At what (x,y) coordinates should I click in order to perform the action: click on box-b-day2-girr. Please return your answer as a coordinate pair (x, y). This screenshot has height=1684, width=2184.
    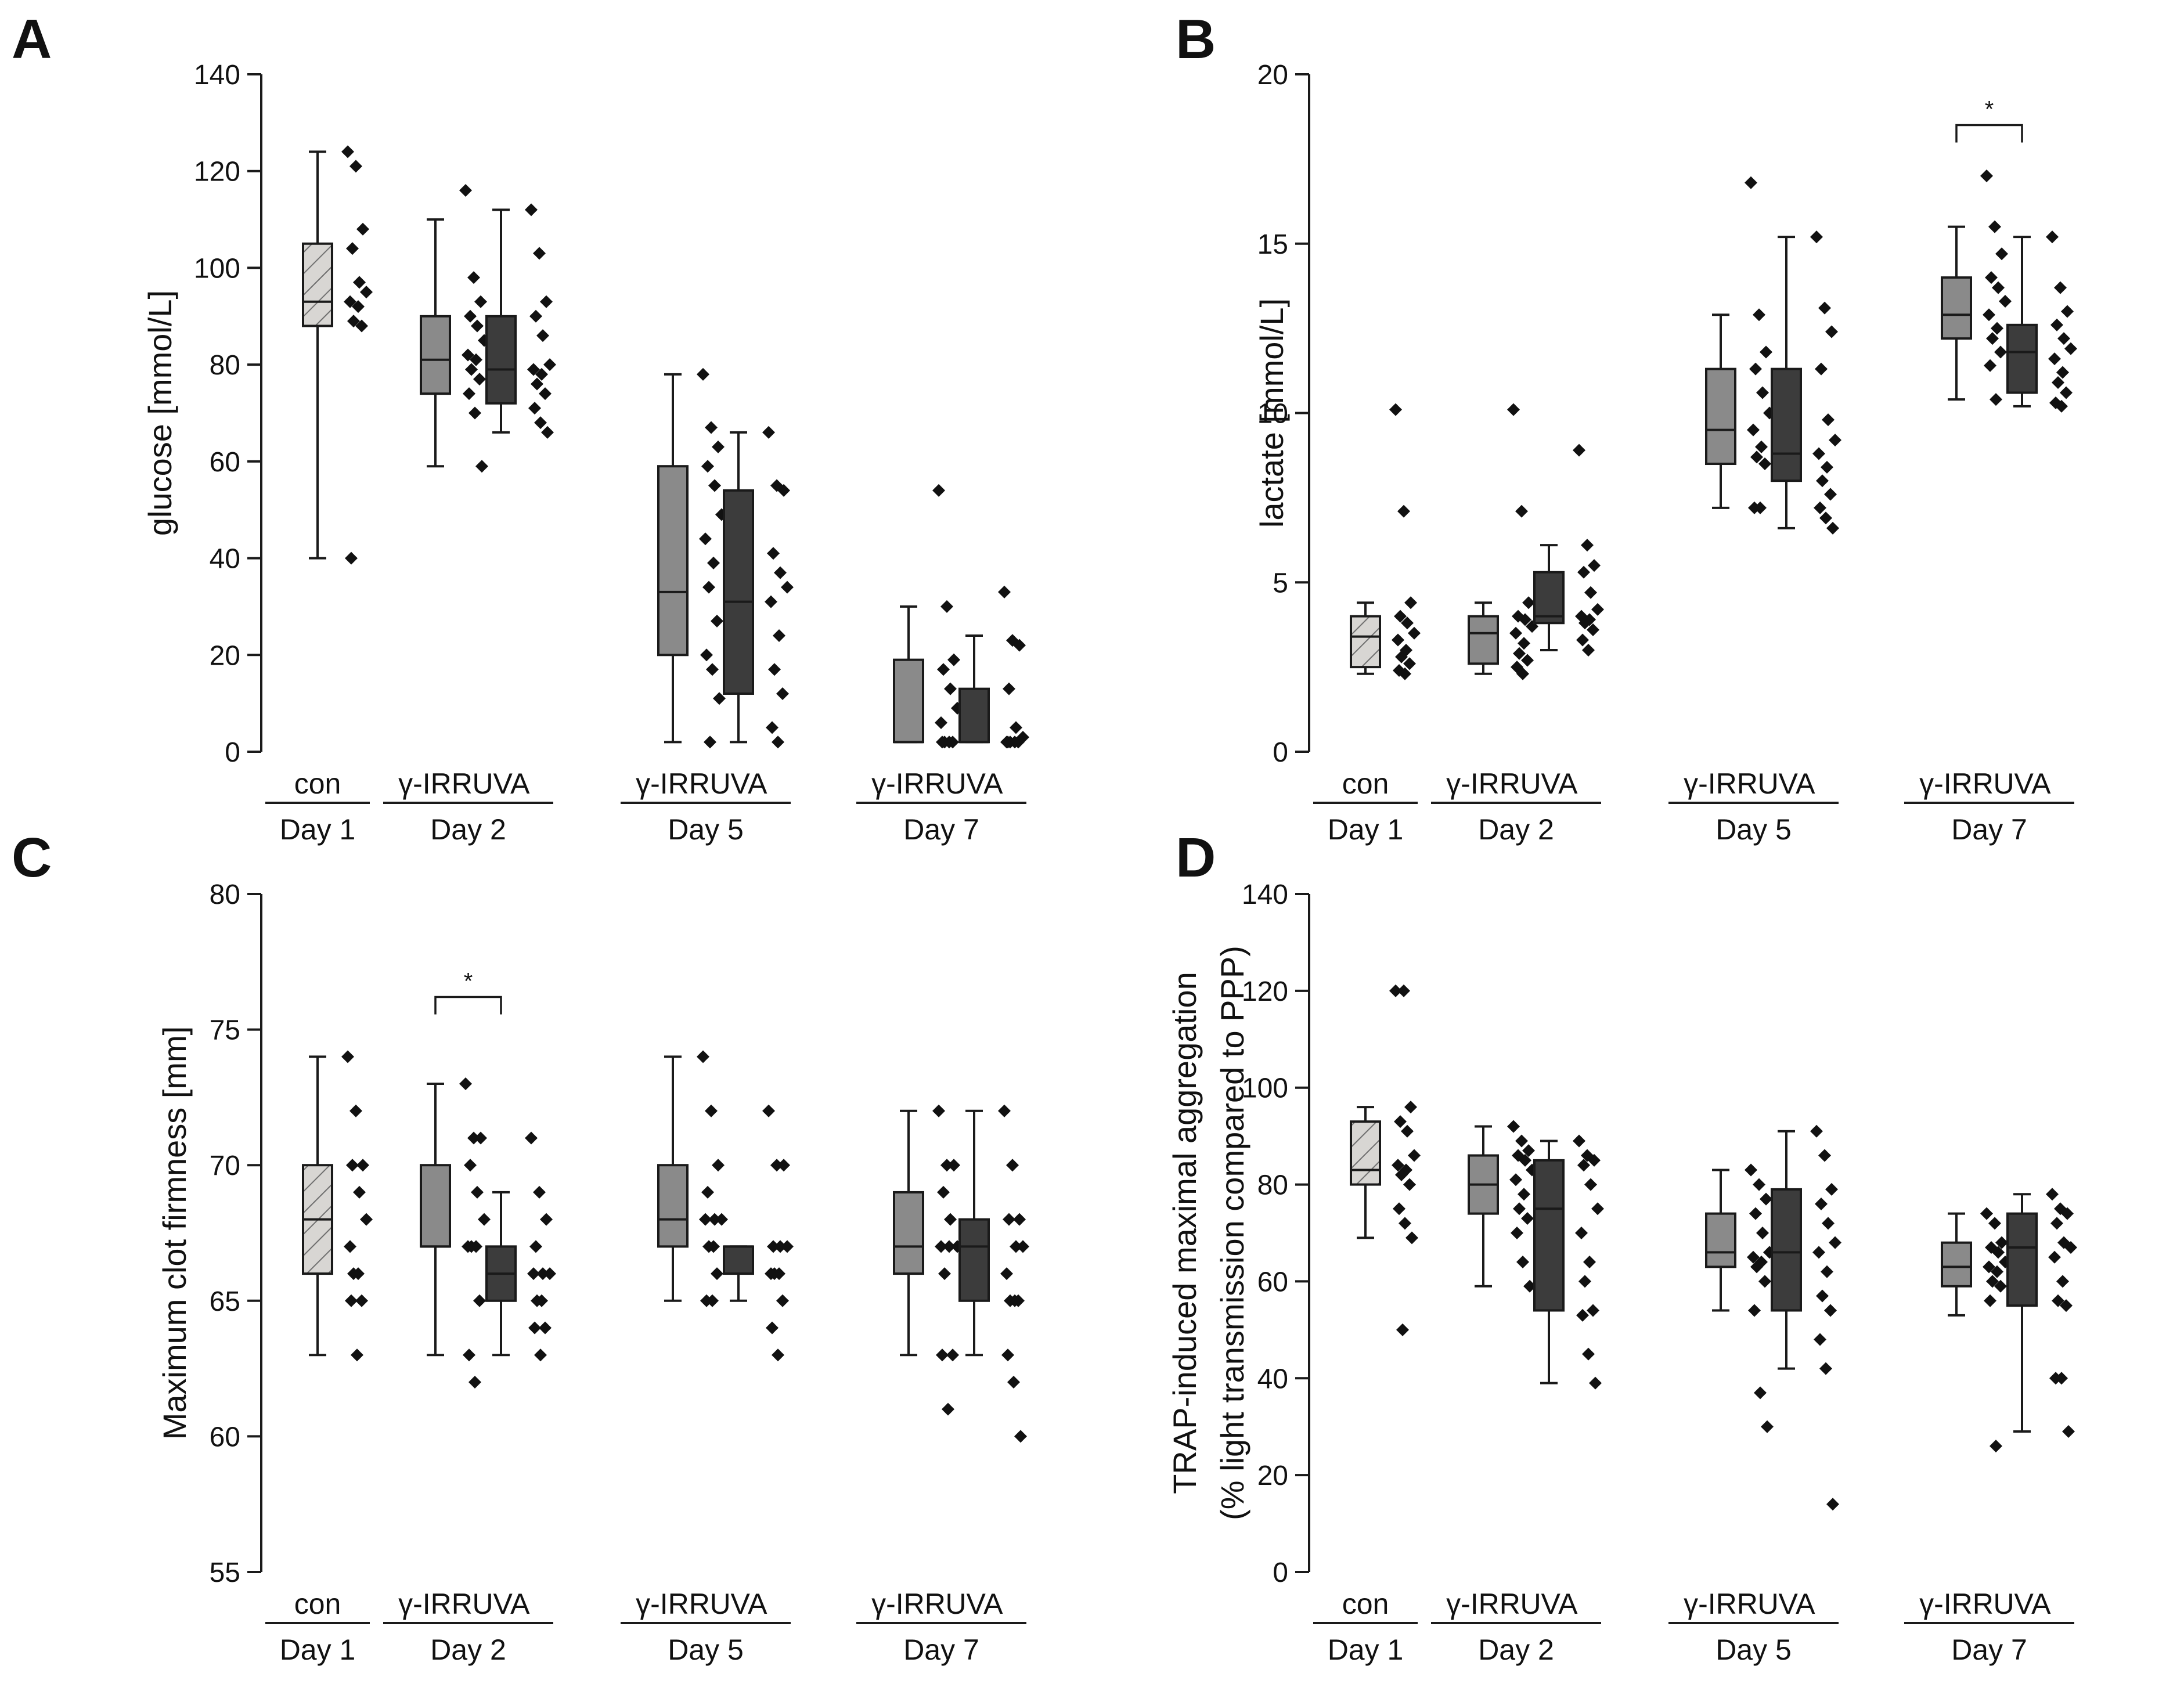
    Looking at the image, I should click on (1503, 542).